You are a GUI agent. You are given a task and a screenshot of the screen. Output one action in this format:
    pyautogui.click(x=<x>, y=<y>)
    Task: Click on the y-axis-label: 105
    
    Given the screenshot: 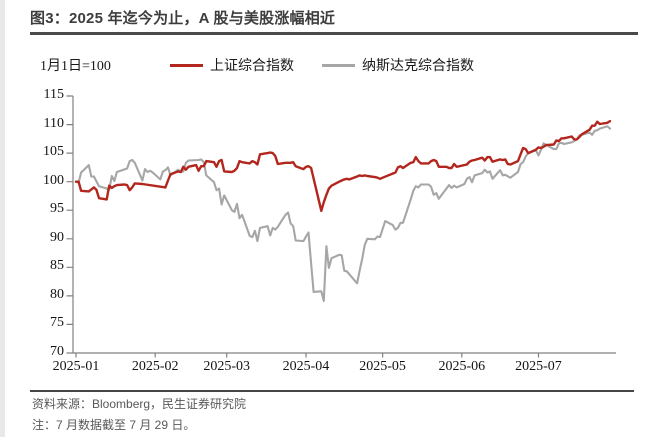 What is the action you would take?
    pyautogui.click(x=53, y=152)
    